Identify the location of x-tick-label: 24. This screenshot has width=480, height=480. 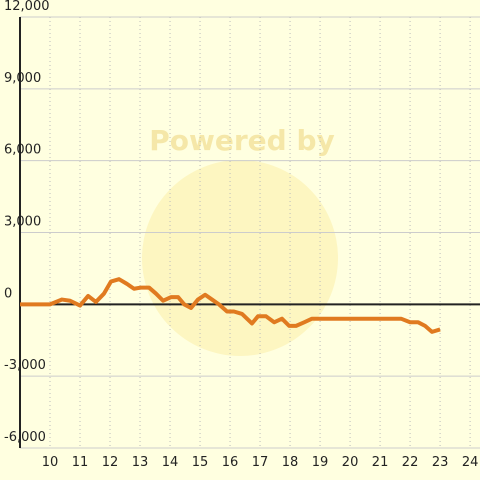
(470, 462).